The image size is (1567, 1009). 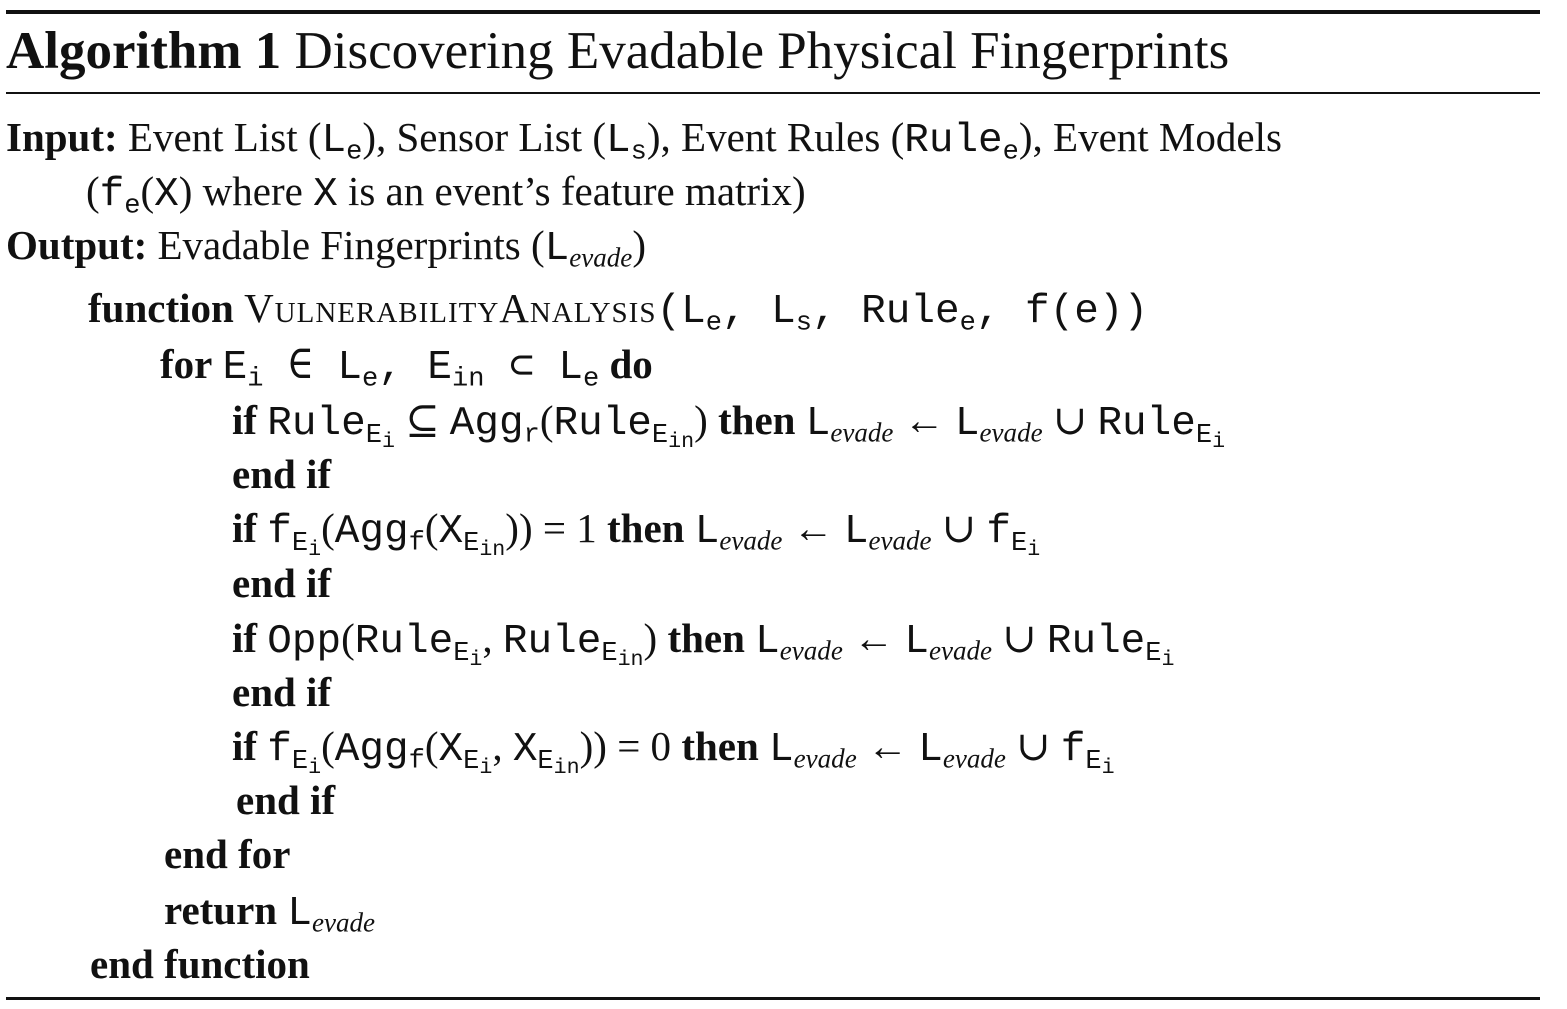 I want to click on output-line: Output: Evadable Fingerprints (Levade), so click(x=326, y=247).